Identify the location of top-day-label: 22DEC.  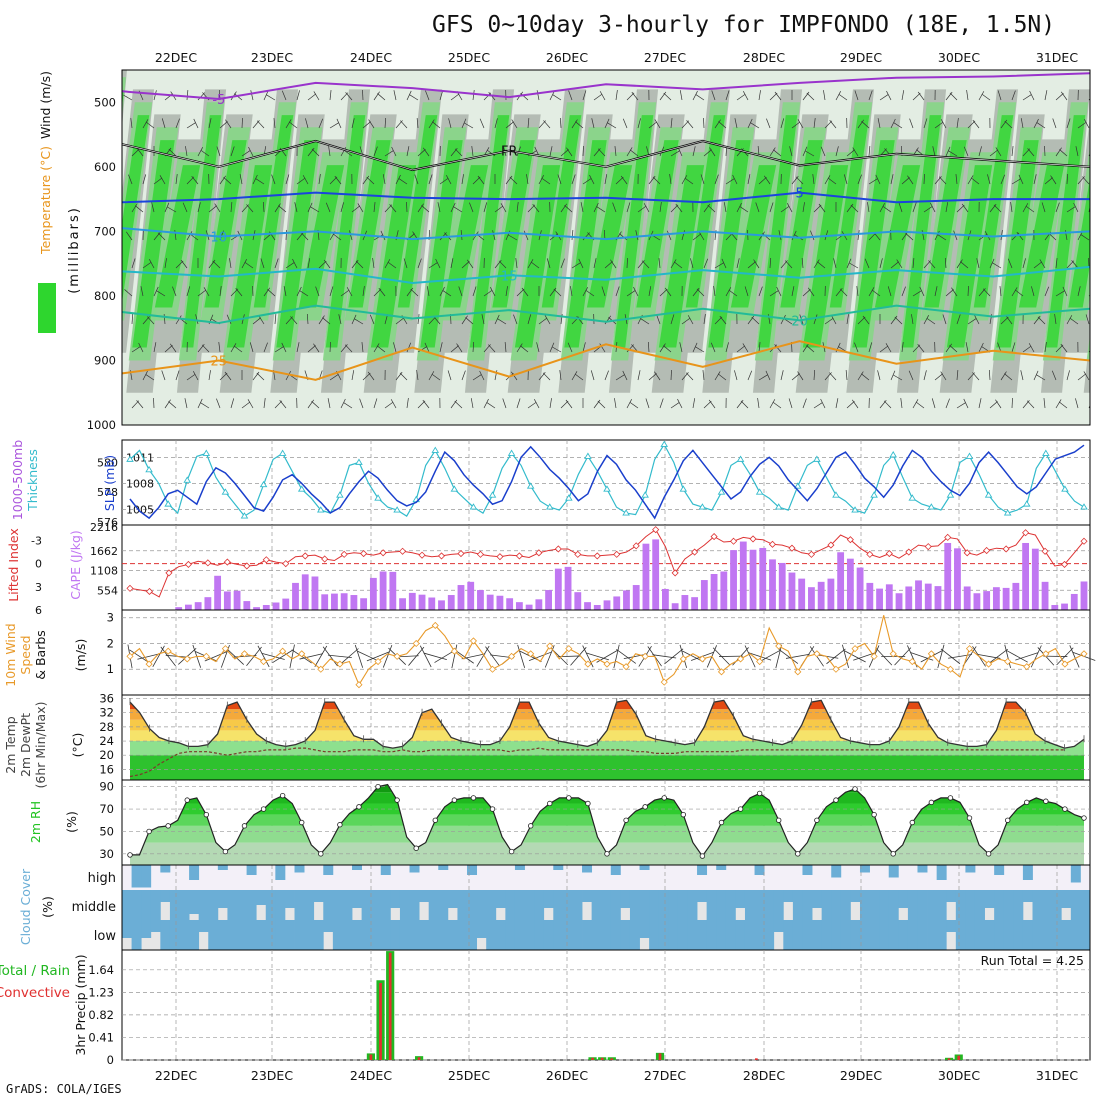
(176, 57).